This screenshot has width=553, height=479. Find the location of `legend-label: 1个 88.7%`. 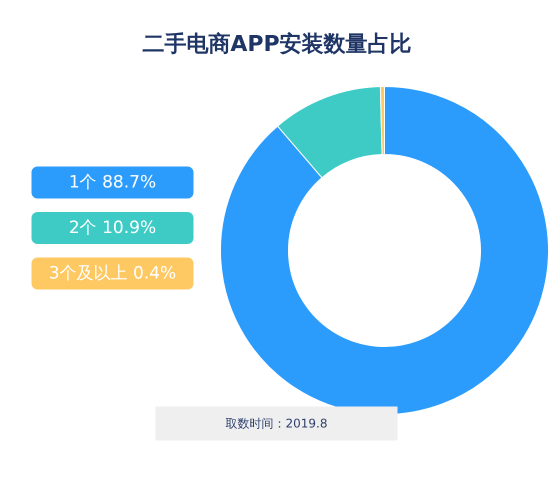

legend-label: 1个 88.7% is located at coordinates (112, 182).